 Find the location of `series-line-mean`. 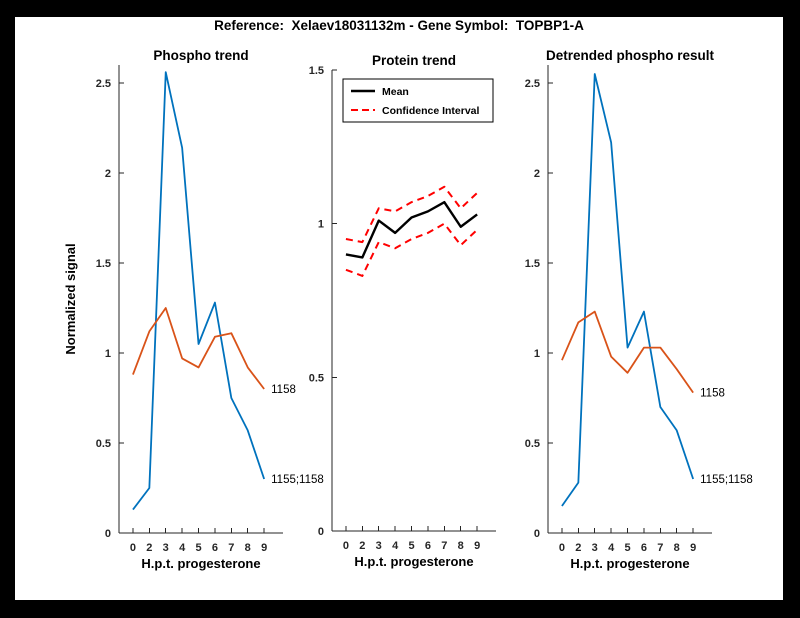

series-line-mean is located at coordinates (411, 229).